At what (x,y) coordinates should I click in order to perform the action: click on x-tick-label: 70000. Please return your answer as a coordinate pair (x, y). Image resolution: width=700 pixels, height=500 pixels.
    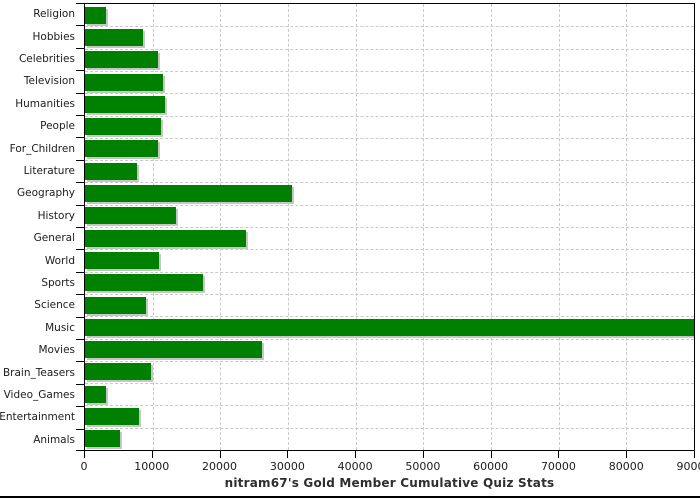
    Looking at the image, I should click on (558, 466).